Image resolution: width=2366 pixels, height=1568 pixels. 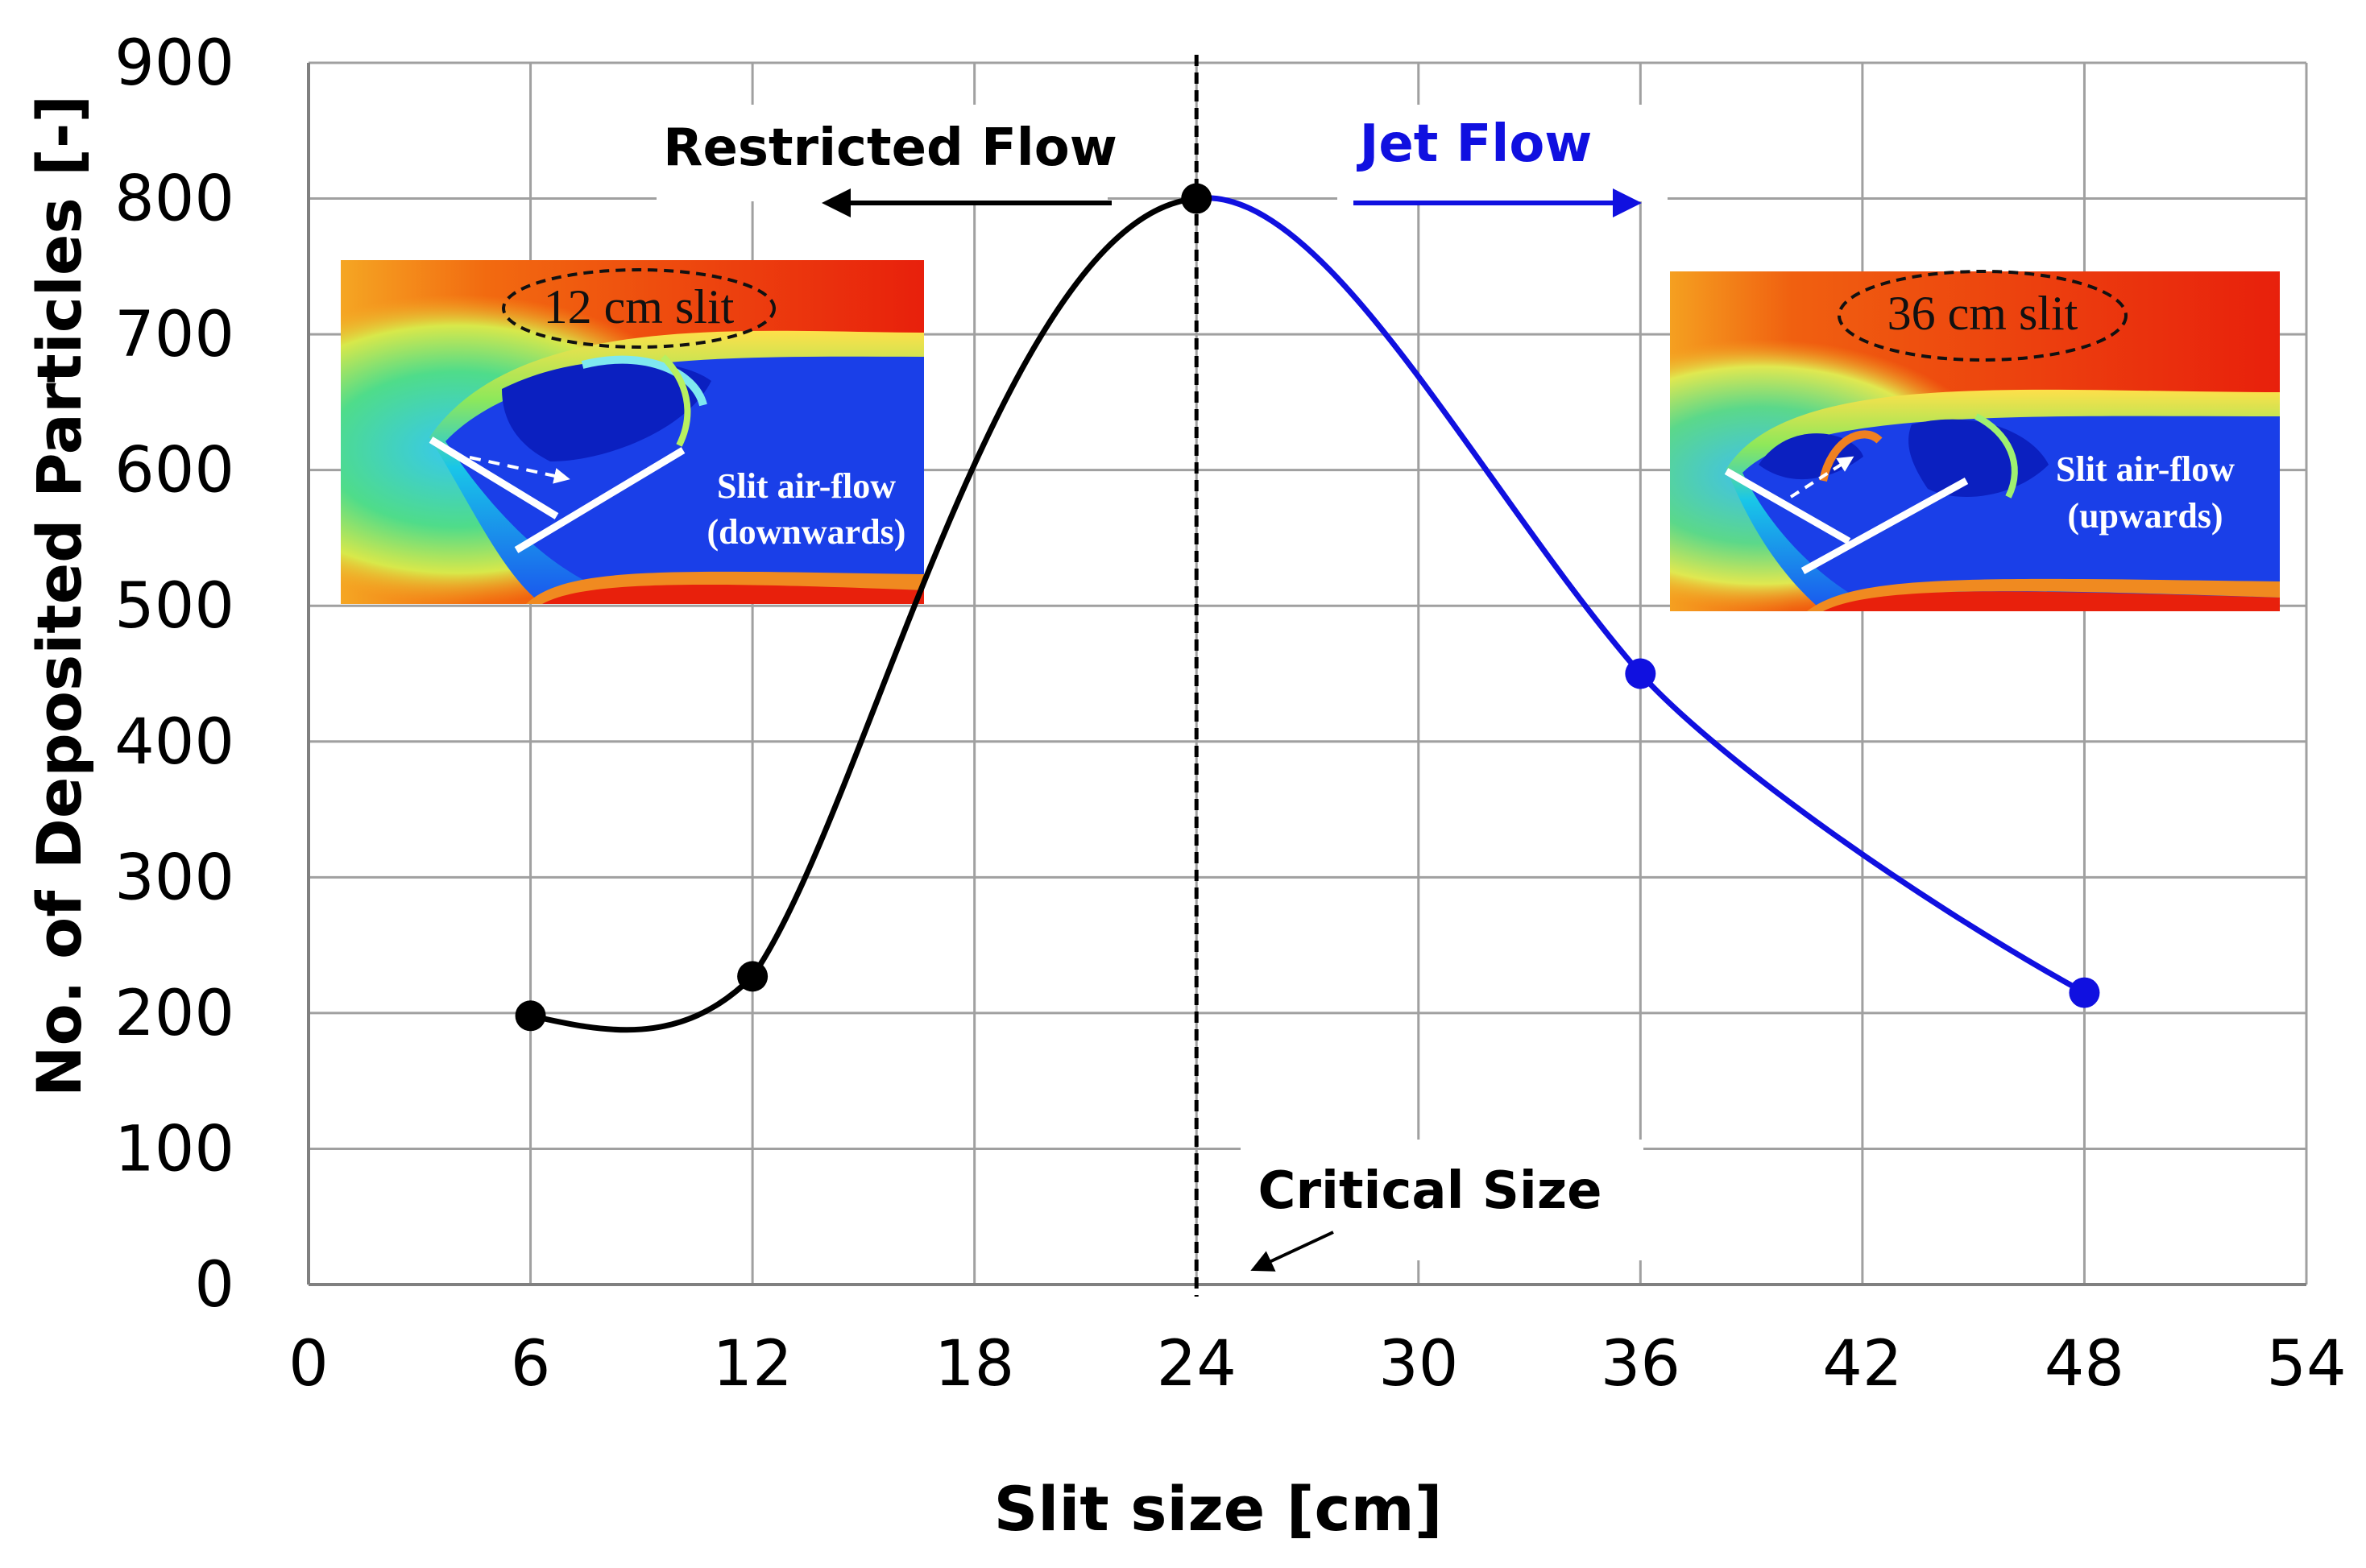 What do you see at coordinates (2145, 469) in the screenshot?
I see `inset-36cm-flow-line1: Slit air-flow` at bounding box center [2145, 469].